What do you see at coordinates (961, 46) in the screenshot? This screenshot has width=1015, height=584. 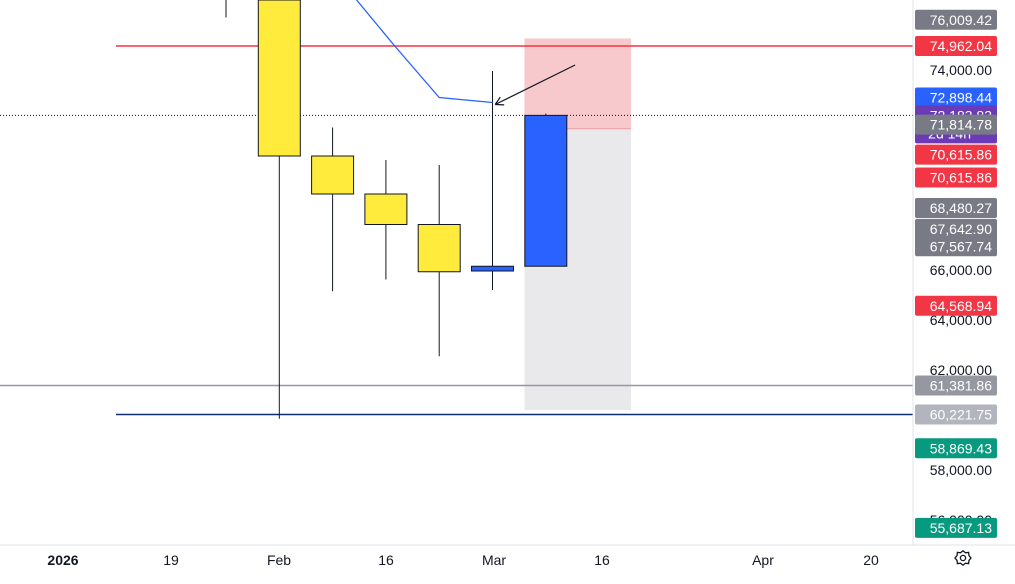 I see `price-badge-label: 74,962.04` at bounding box center [961, 46].